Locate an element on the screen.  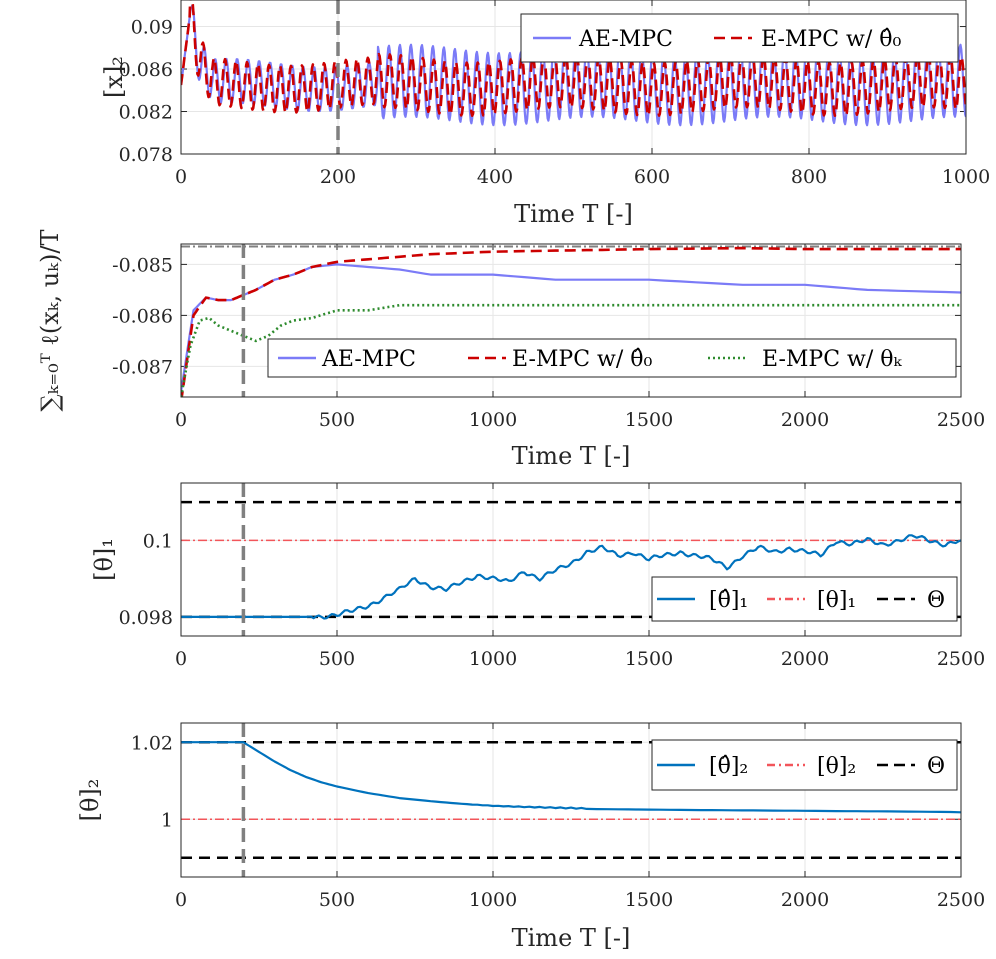
legend-label: [θ̂]₁ is located at coordinates (728, 600).